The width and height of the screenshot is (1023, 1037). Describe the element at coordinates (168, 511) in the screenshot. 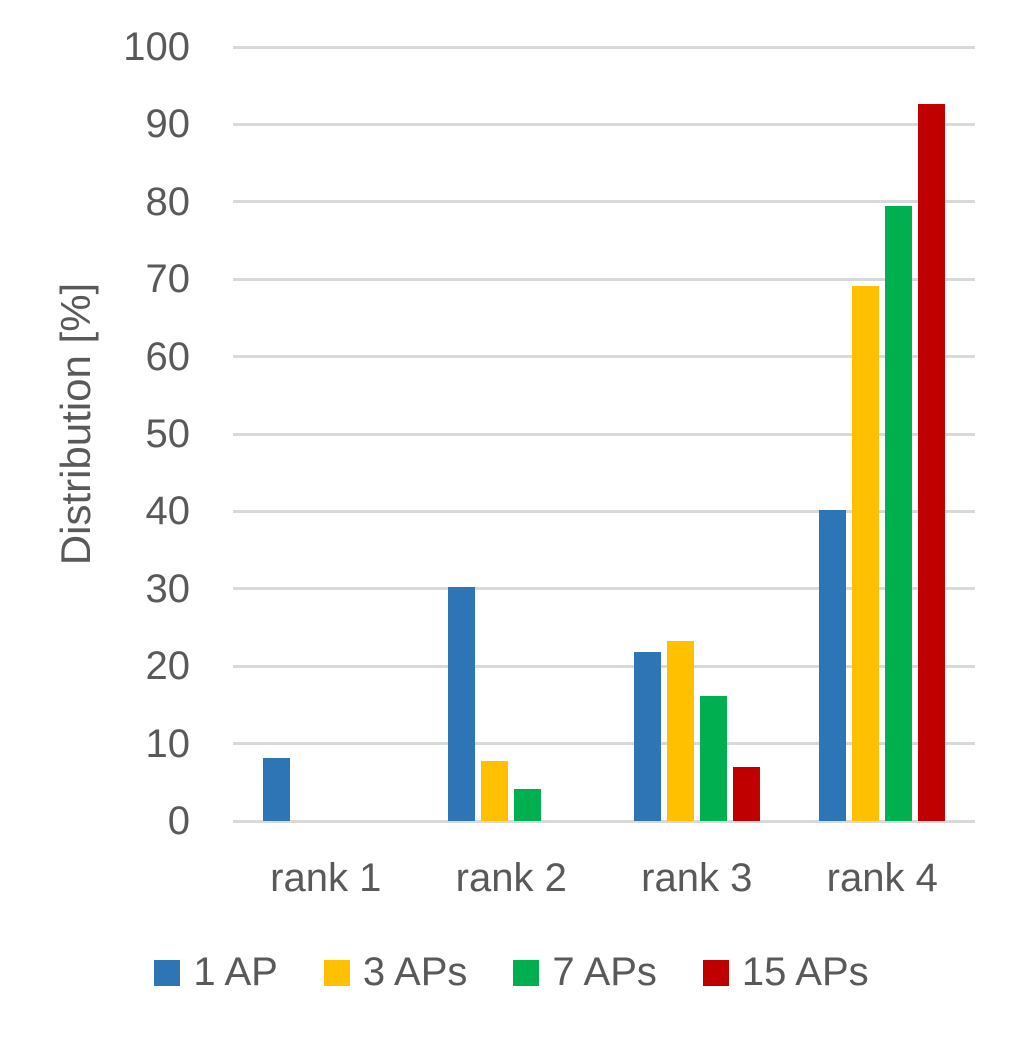

I see `y-tick-label-40: 40` at that location.